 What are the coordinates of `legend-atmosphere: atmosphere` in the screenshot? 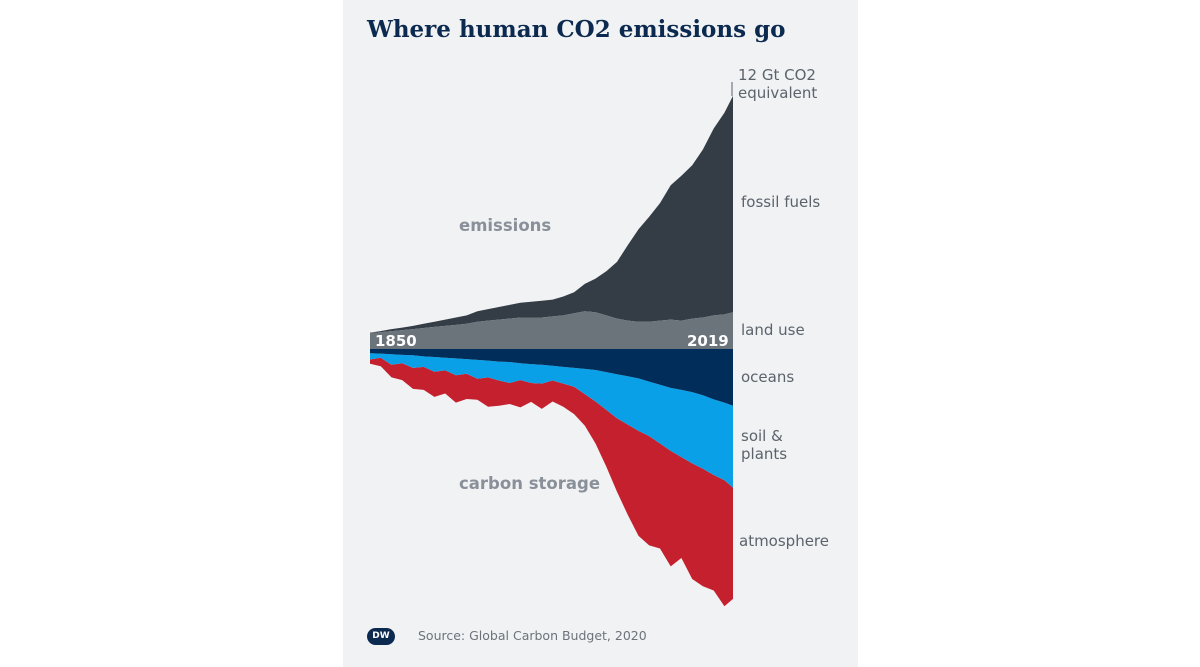 It's located at (784, 541).